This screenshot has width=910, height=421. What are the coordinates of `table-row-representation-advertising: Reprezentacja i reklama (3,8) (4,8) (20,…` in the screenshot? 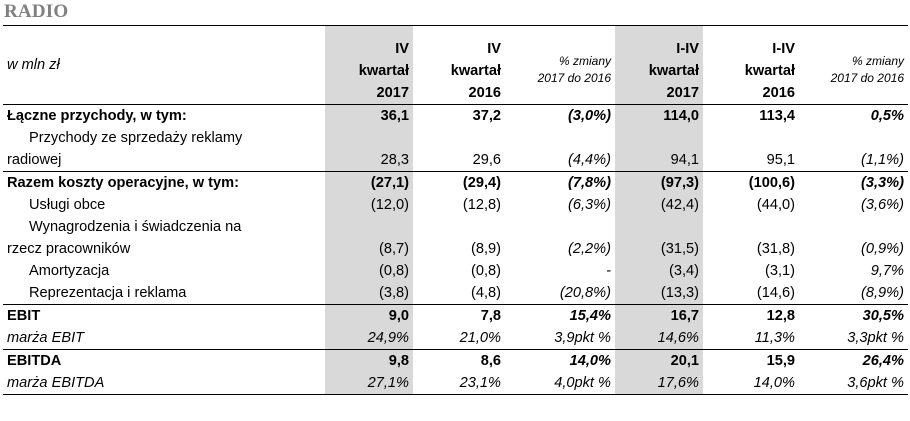 It's located at (455, 293).